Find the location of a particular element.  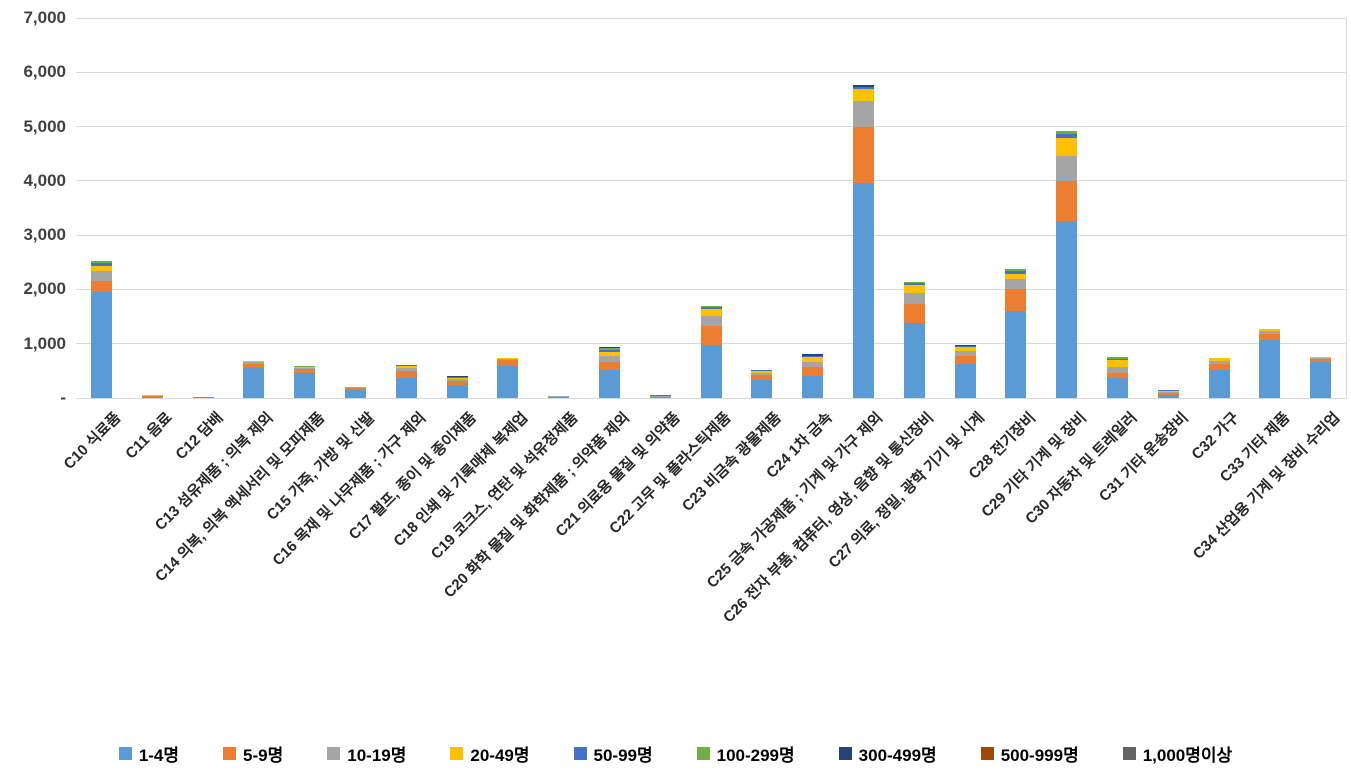

legend-item: 5-9명 is located at coordinates (253, 753).